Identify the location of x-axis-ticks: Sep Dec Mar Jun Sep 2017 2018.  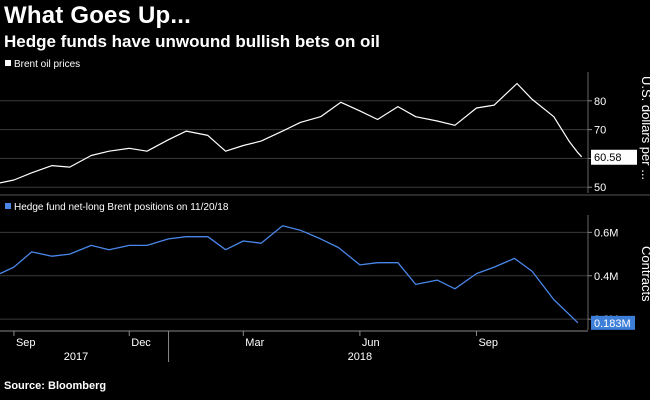
(255, 347).